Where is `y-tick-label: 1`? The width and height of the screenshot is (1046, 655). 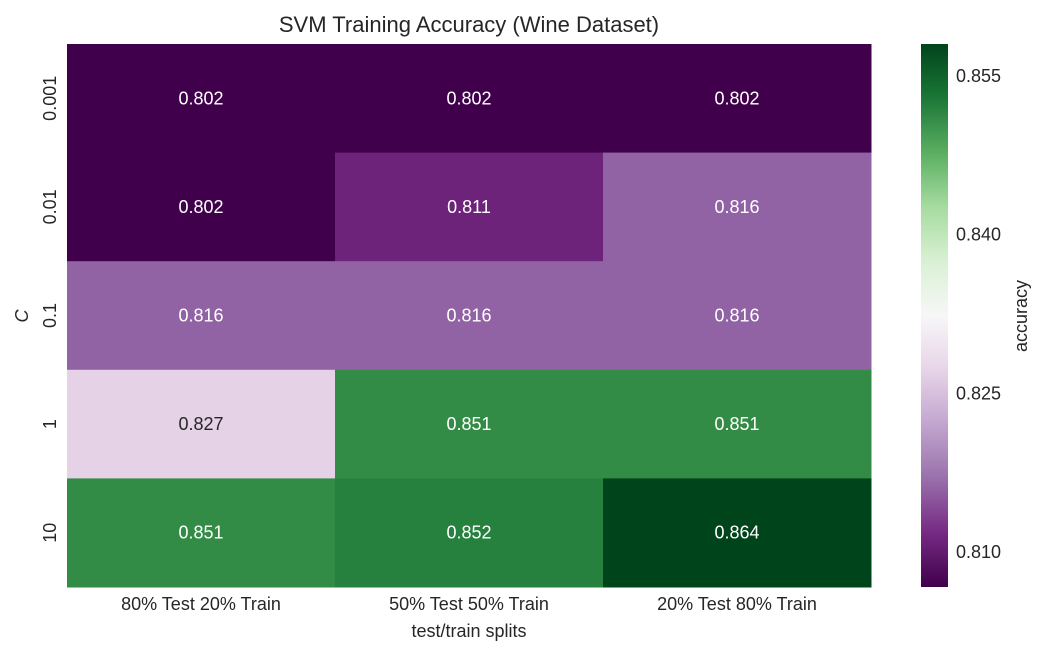 y-tick-label: 1 is located at coordinates (50, 424).